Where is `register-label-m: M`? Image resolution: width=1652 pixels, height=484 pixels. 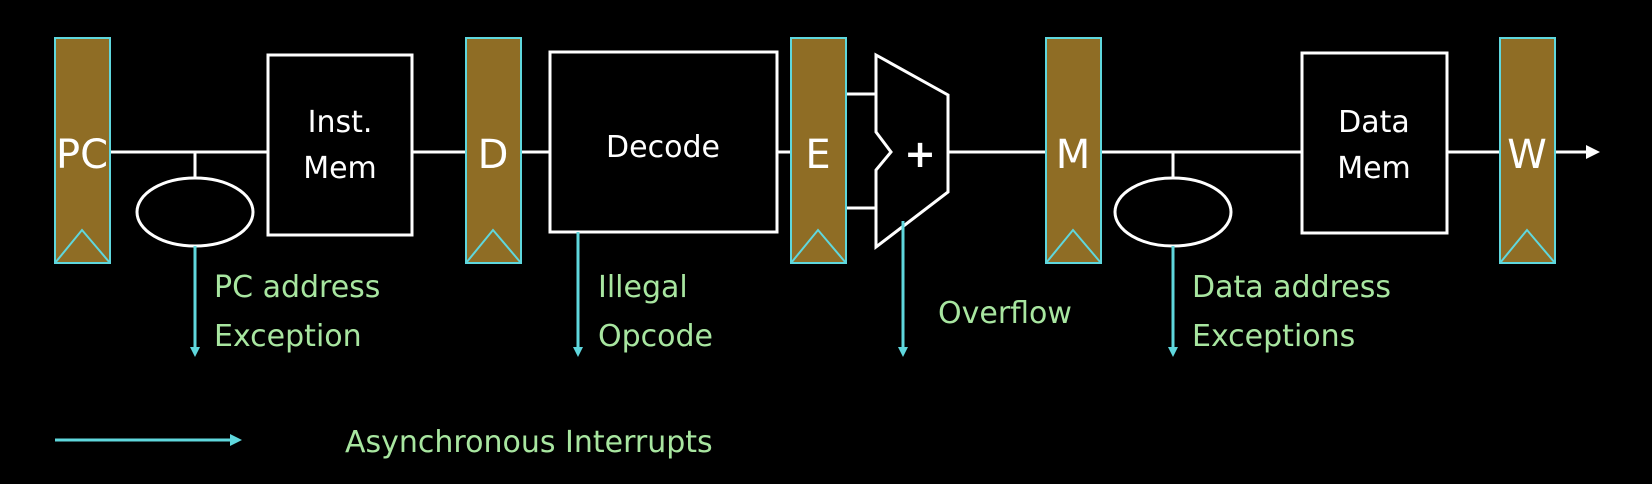 register-label-m: M is located at coordinates (1073, 155).